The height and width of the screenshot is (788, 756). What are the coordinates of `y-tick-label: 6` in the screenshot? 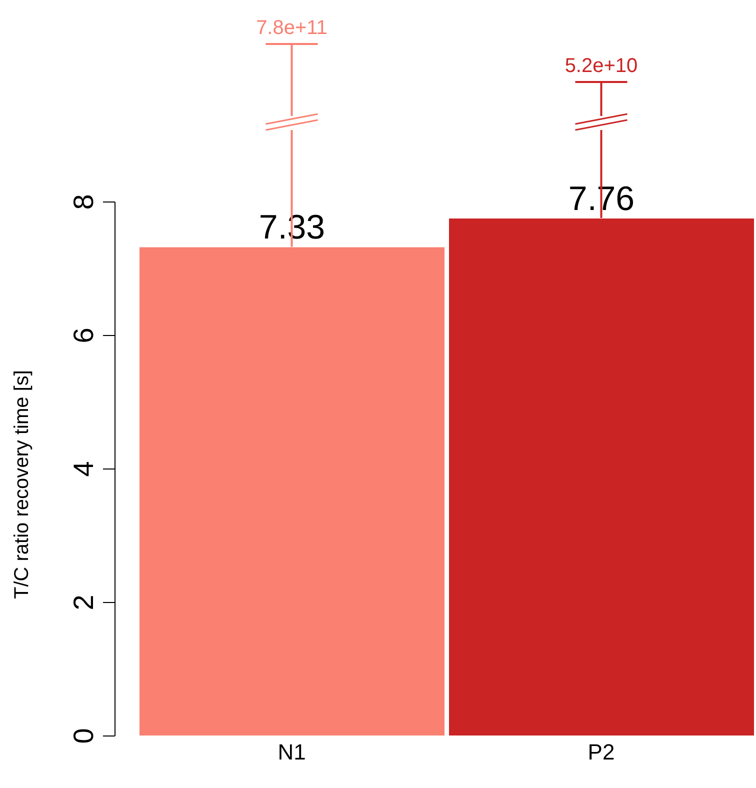 It's located at (83, 336).